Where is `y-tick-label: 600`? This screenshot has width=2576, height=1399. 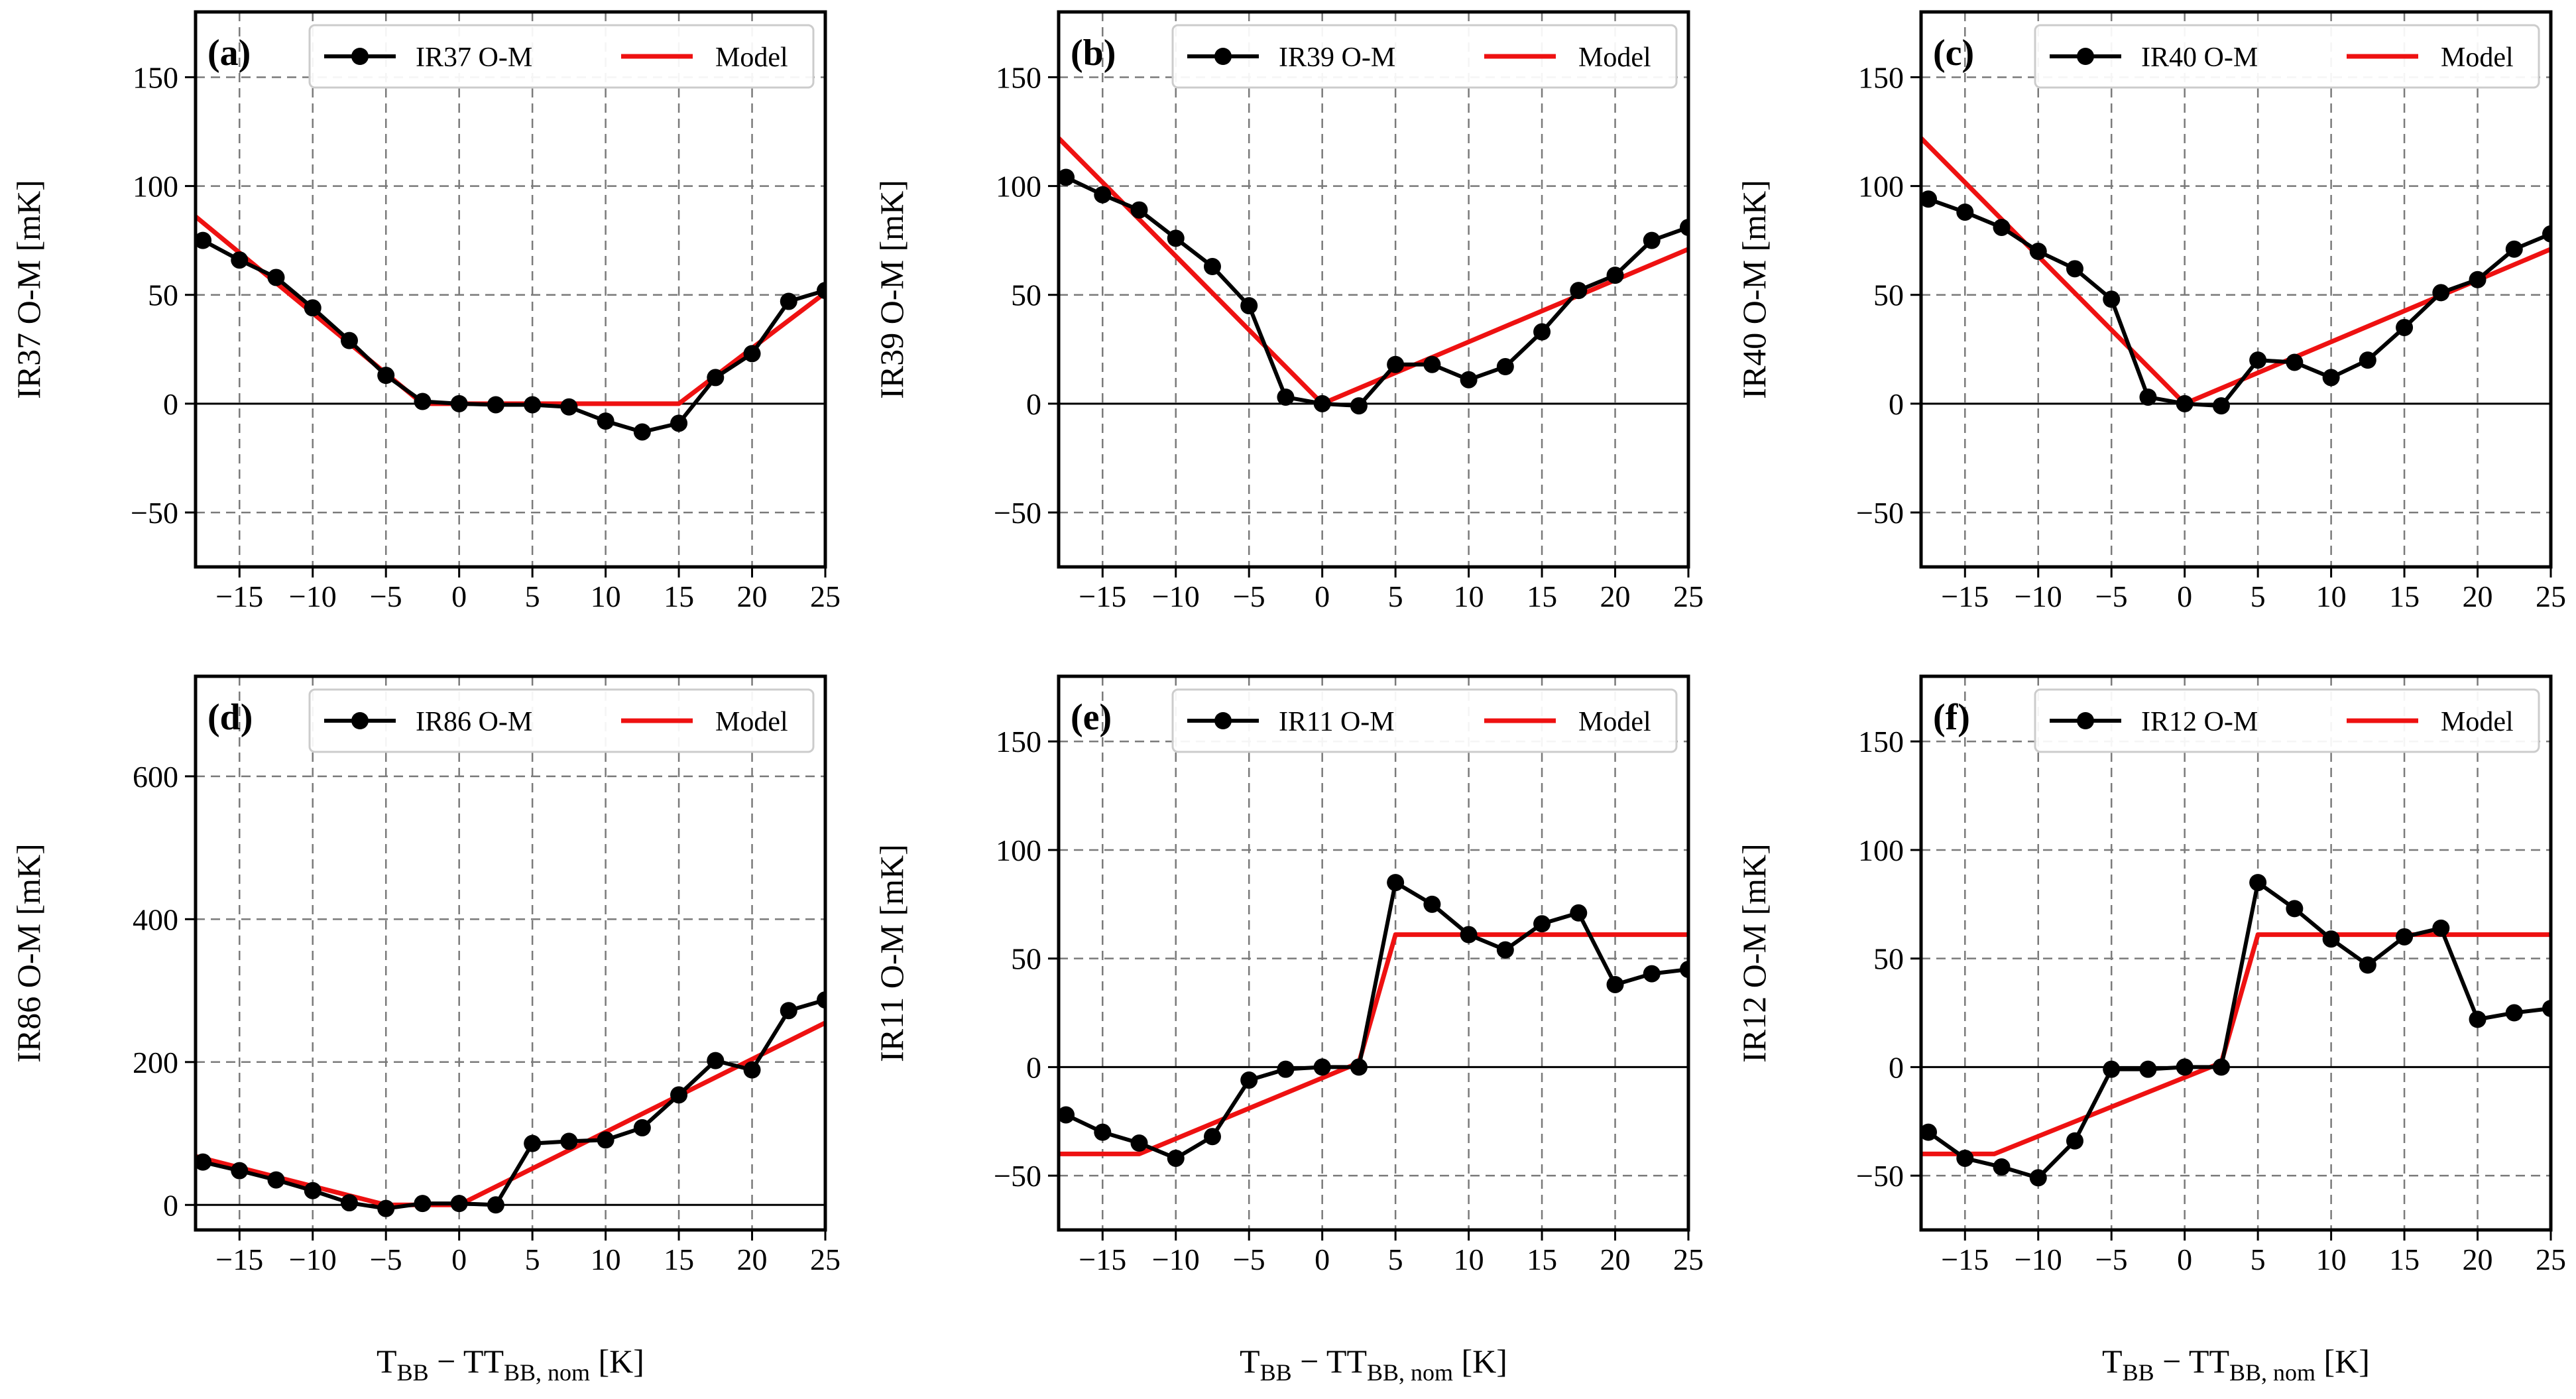 y-tick-label: 600 is located at coordinates (155, 777).